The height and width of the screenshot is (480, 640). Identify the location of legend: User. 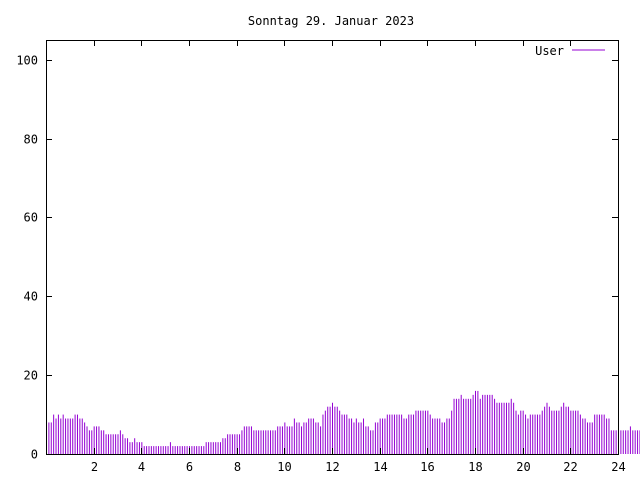
(570, 51).